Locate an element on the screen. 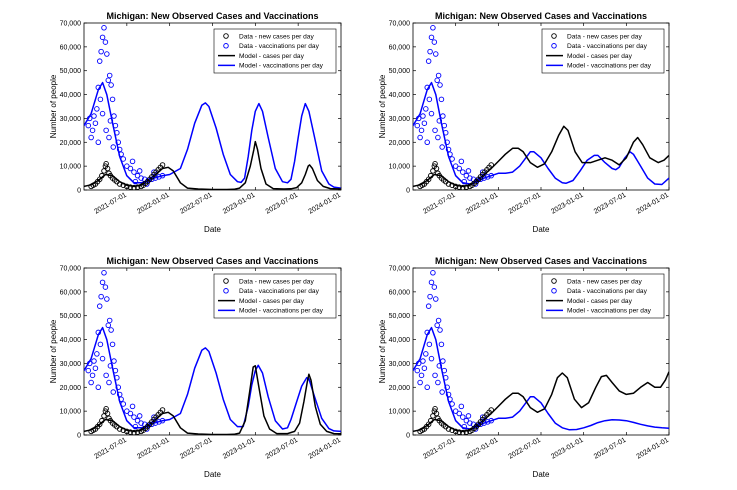 Image resolution: width=737 pixels, height=490 pixels. series-group is located at coordinates (212, 107).